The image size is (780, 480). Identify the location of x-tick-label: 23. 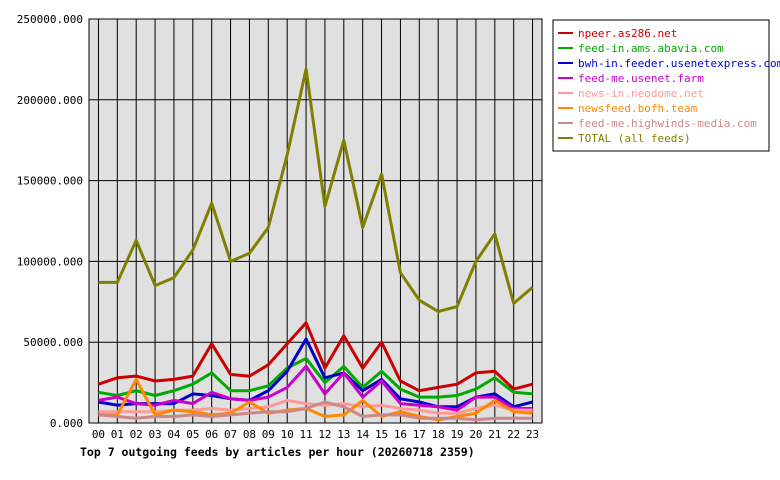
(532, 434).